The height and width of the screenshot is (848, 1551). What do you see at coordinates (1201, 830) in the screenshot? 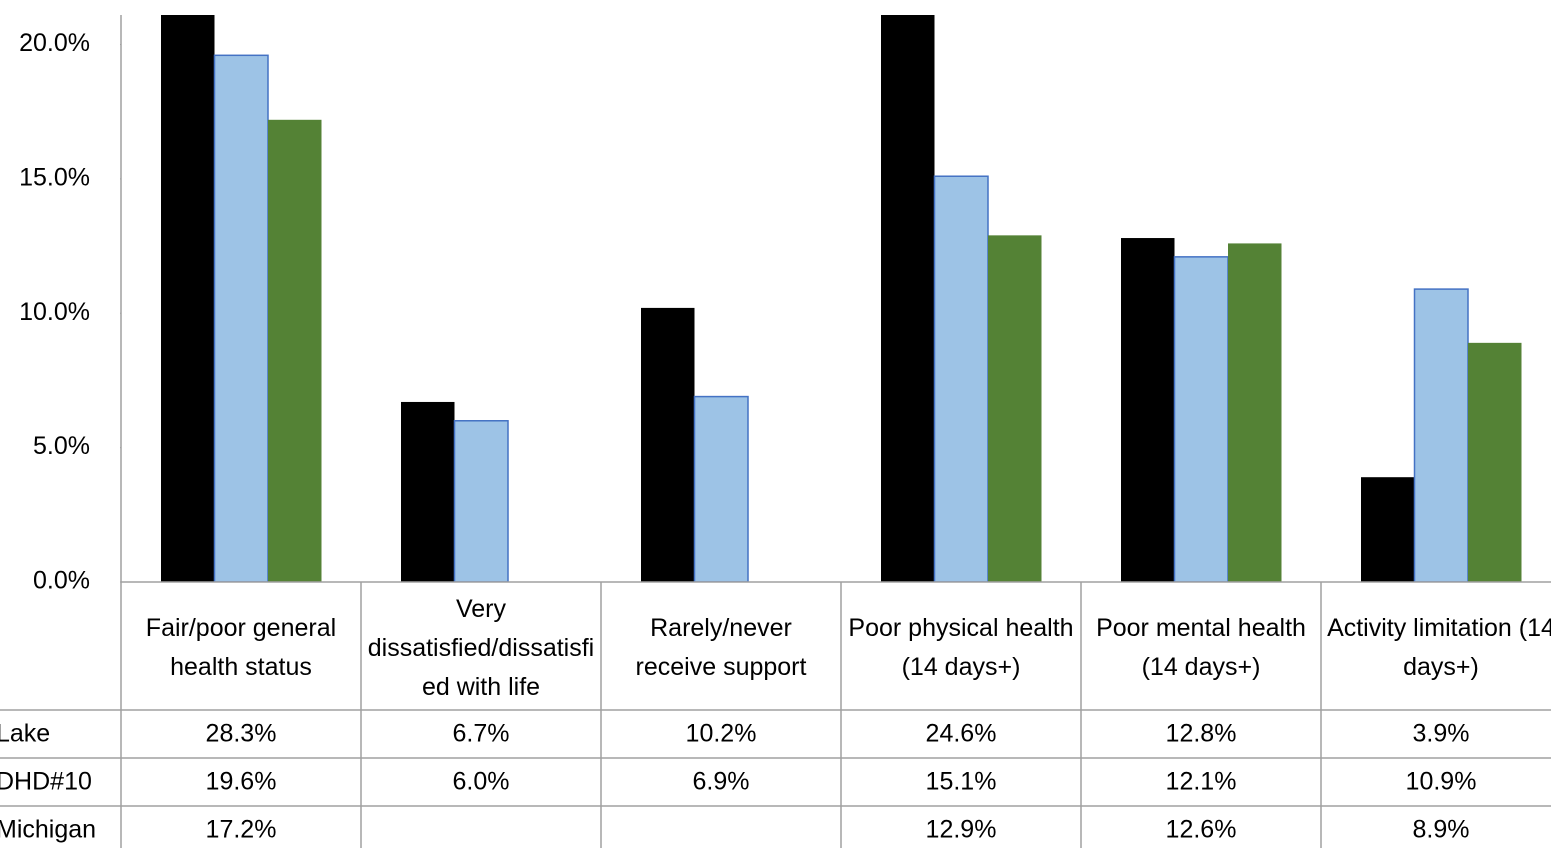
I see `table-cell: 12.6%` at bounding box center [1201, 830].